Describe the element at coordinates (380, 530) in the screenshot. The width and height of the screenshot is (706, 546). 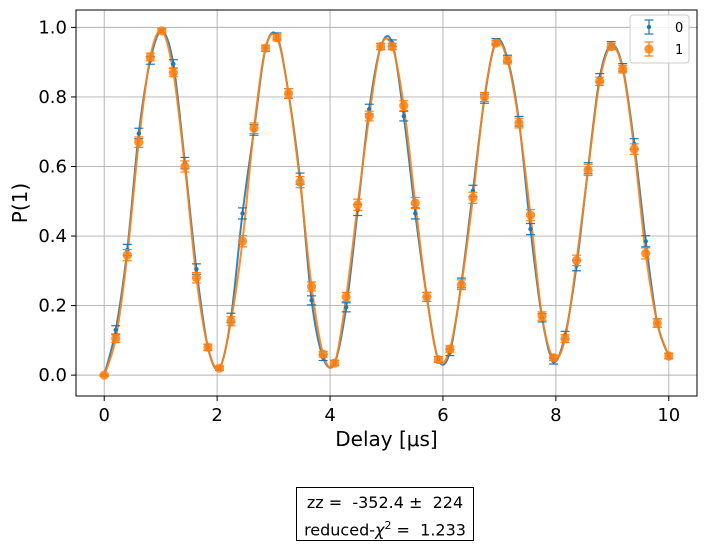
I see `chi-symbol: χ` at that location.